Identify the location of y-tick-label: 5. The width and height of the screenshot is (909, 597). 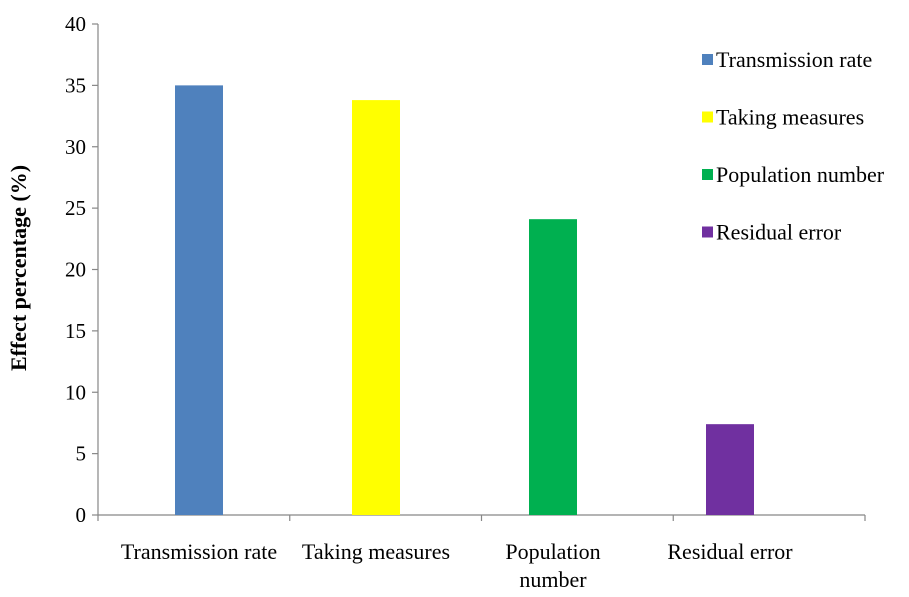
(81, 454).